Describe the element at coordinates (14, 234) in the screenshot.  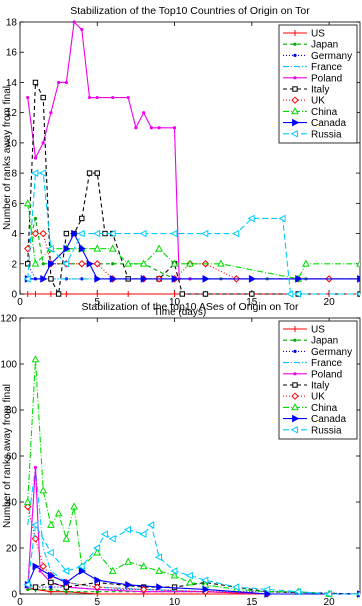
I see `y-tick-label: 4` at that location.